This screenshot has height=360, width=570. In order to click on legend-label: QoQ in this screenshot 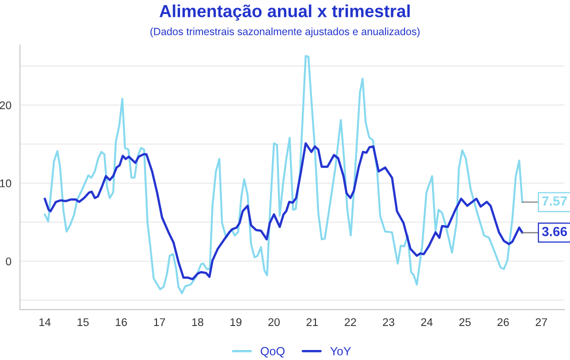, I will do `click(272, 352)`.